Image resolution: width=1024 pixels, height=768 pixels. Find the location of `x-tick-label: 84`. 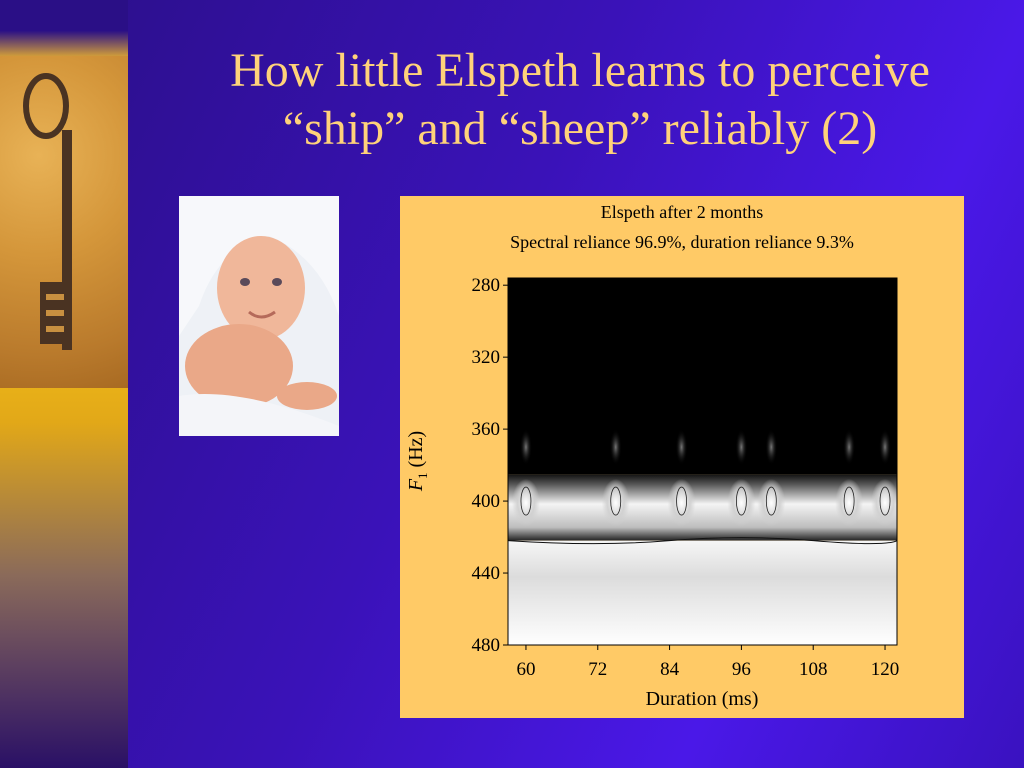

x-tick-label: 84 is located at coordinates (670, 669).